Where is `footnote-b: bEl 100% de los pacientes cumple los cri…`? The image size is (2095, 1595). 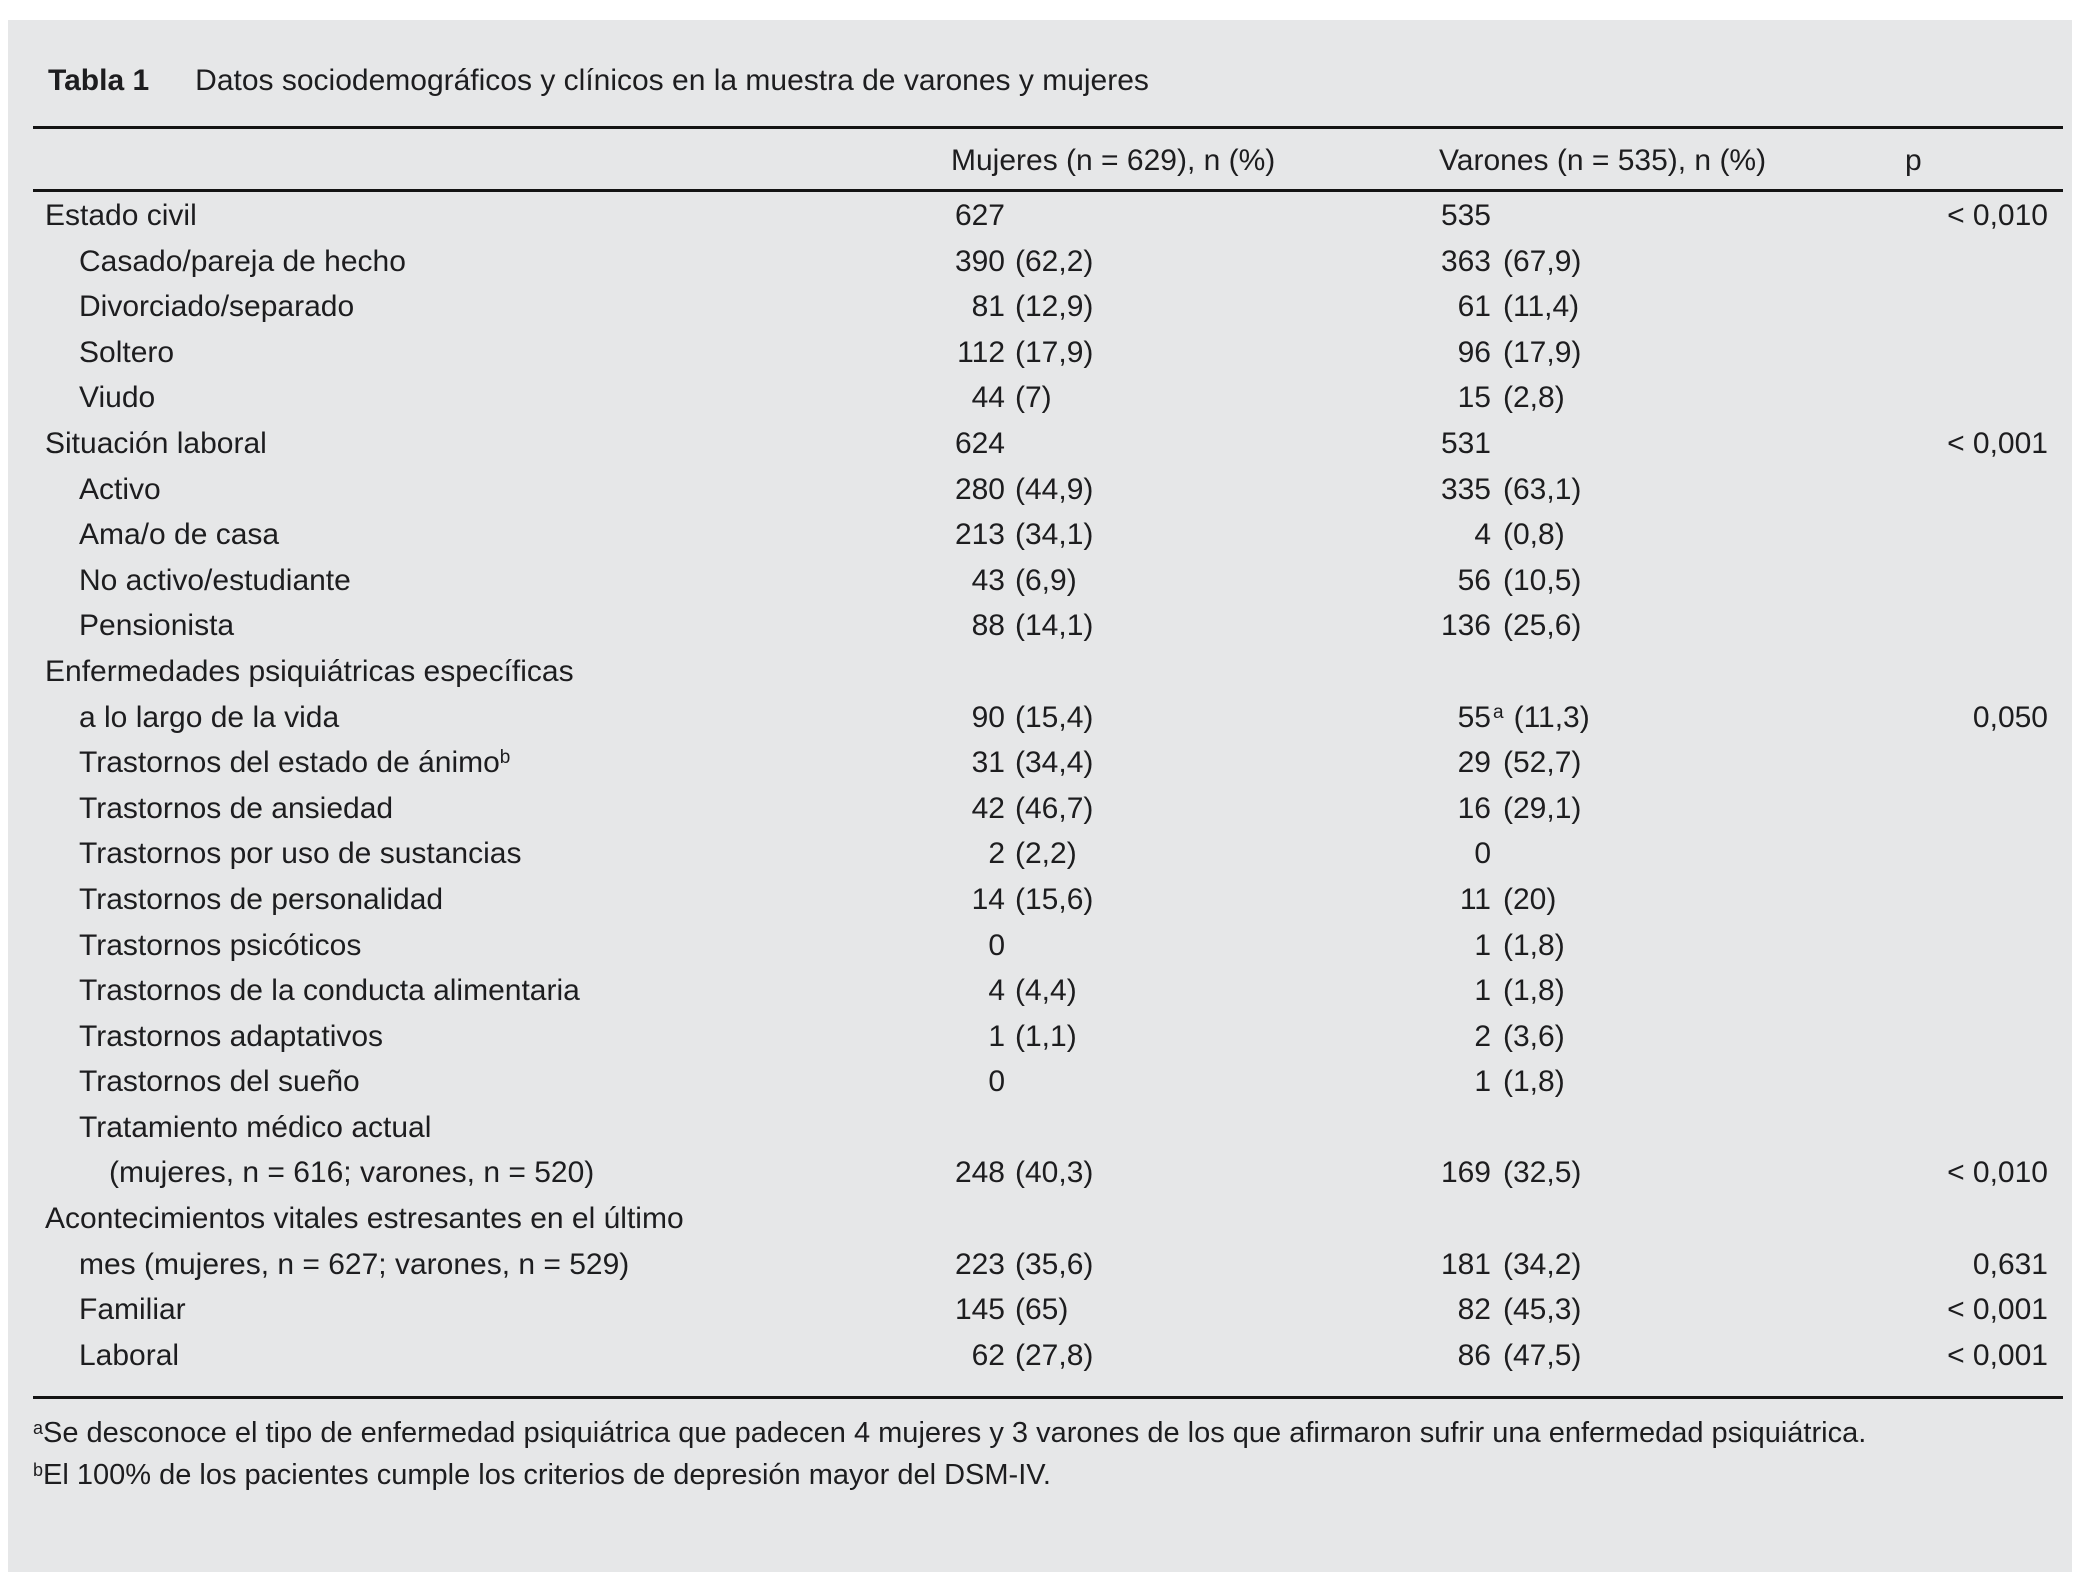 footnote-b: bEl 100% de los pacientes cumple los cri… is located at coordinates (983, 1475).